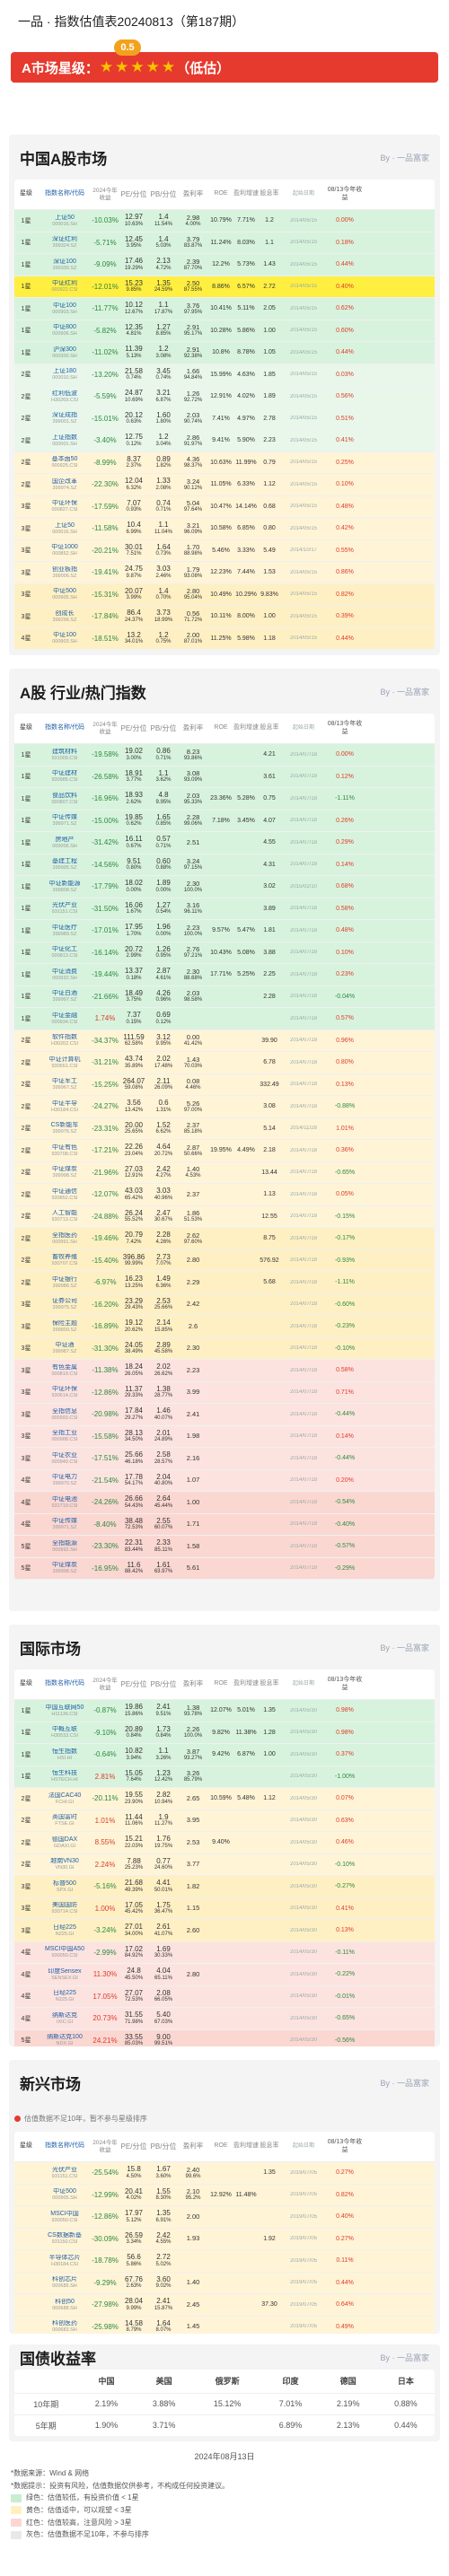 The width and height of the screenshot is (449, 2576). I want to click on legend-text: 绿色：估值较低，有投资价值 < 1星, so click(82, 2497).